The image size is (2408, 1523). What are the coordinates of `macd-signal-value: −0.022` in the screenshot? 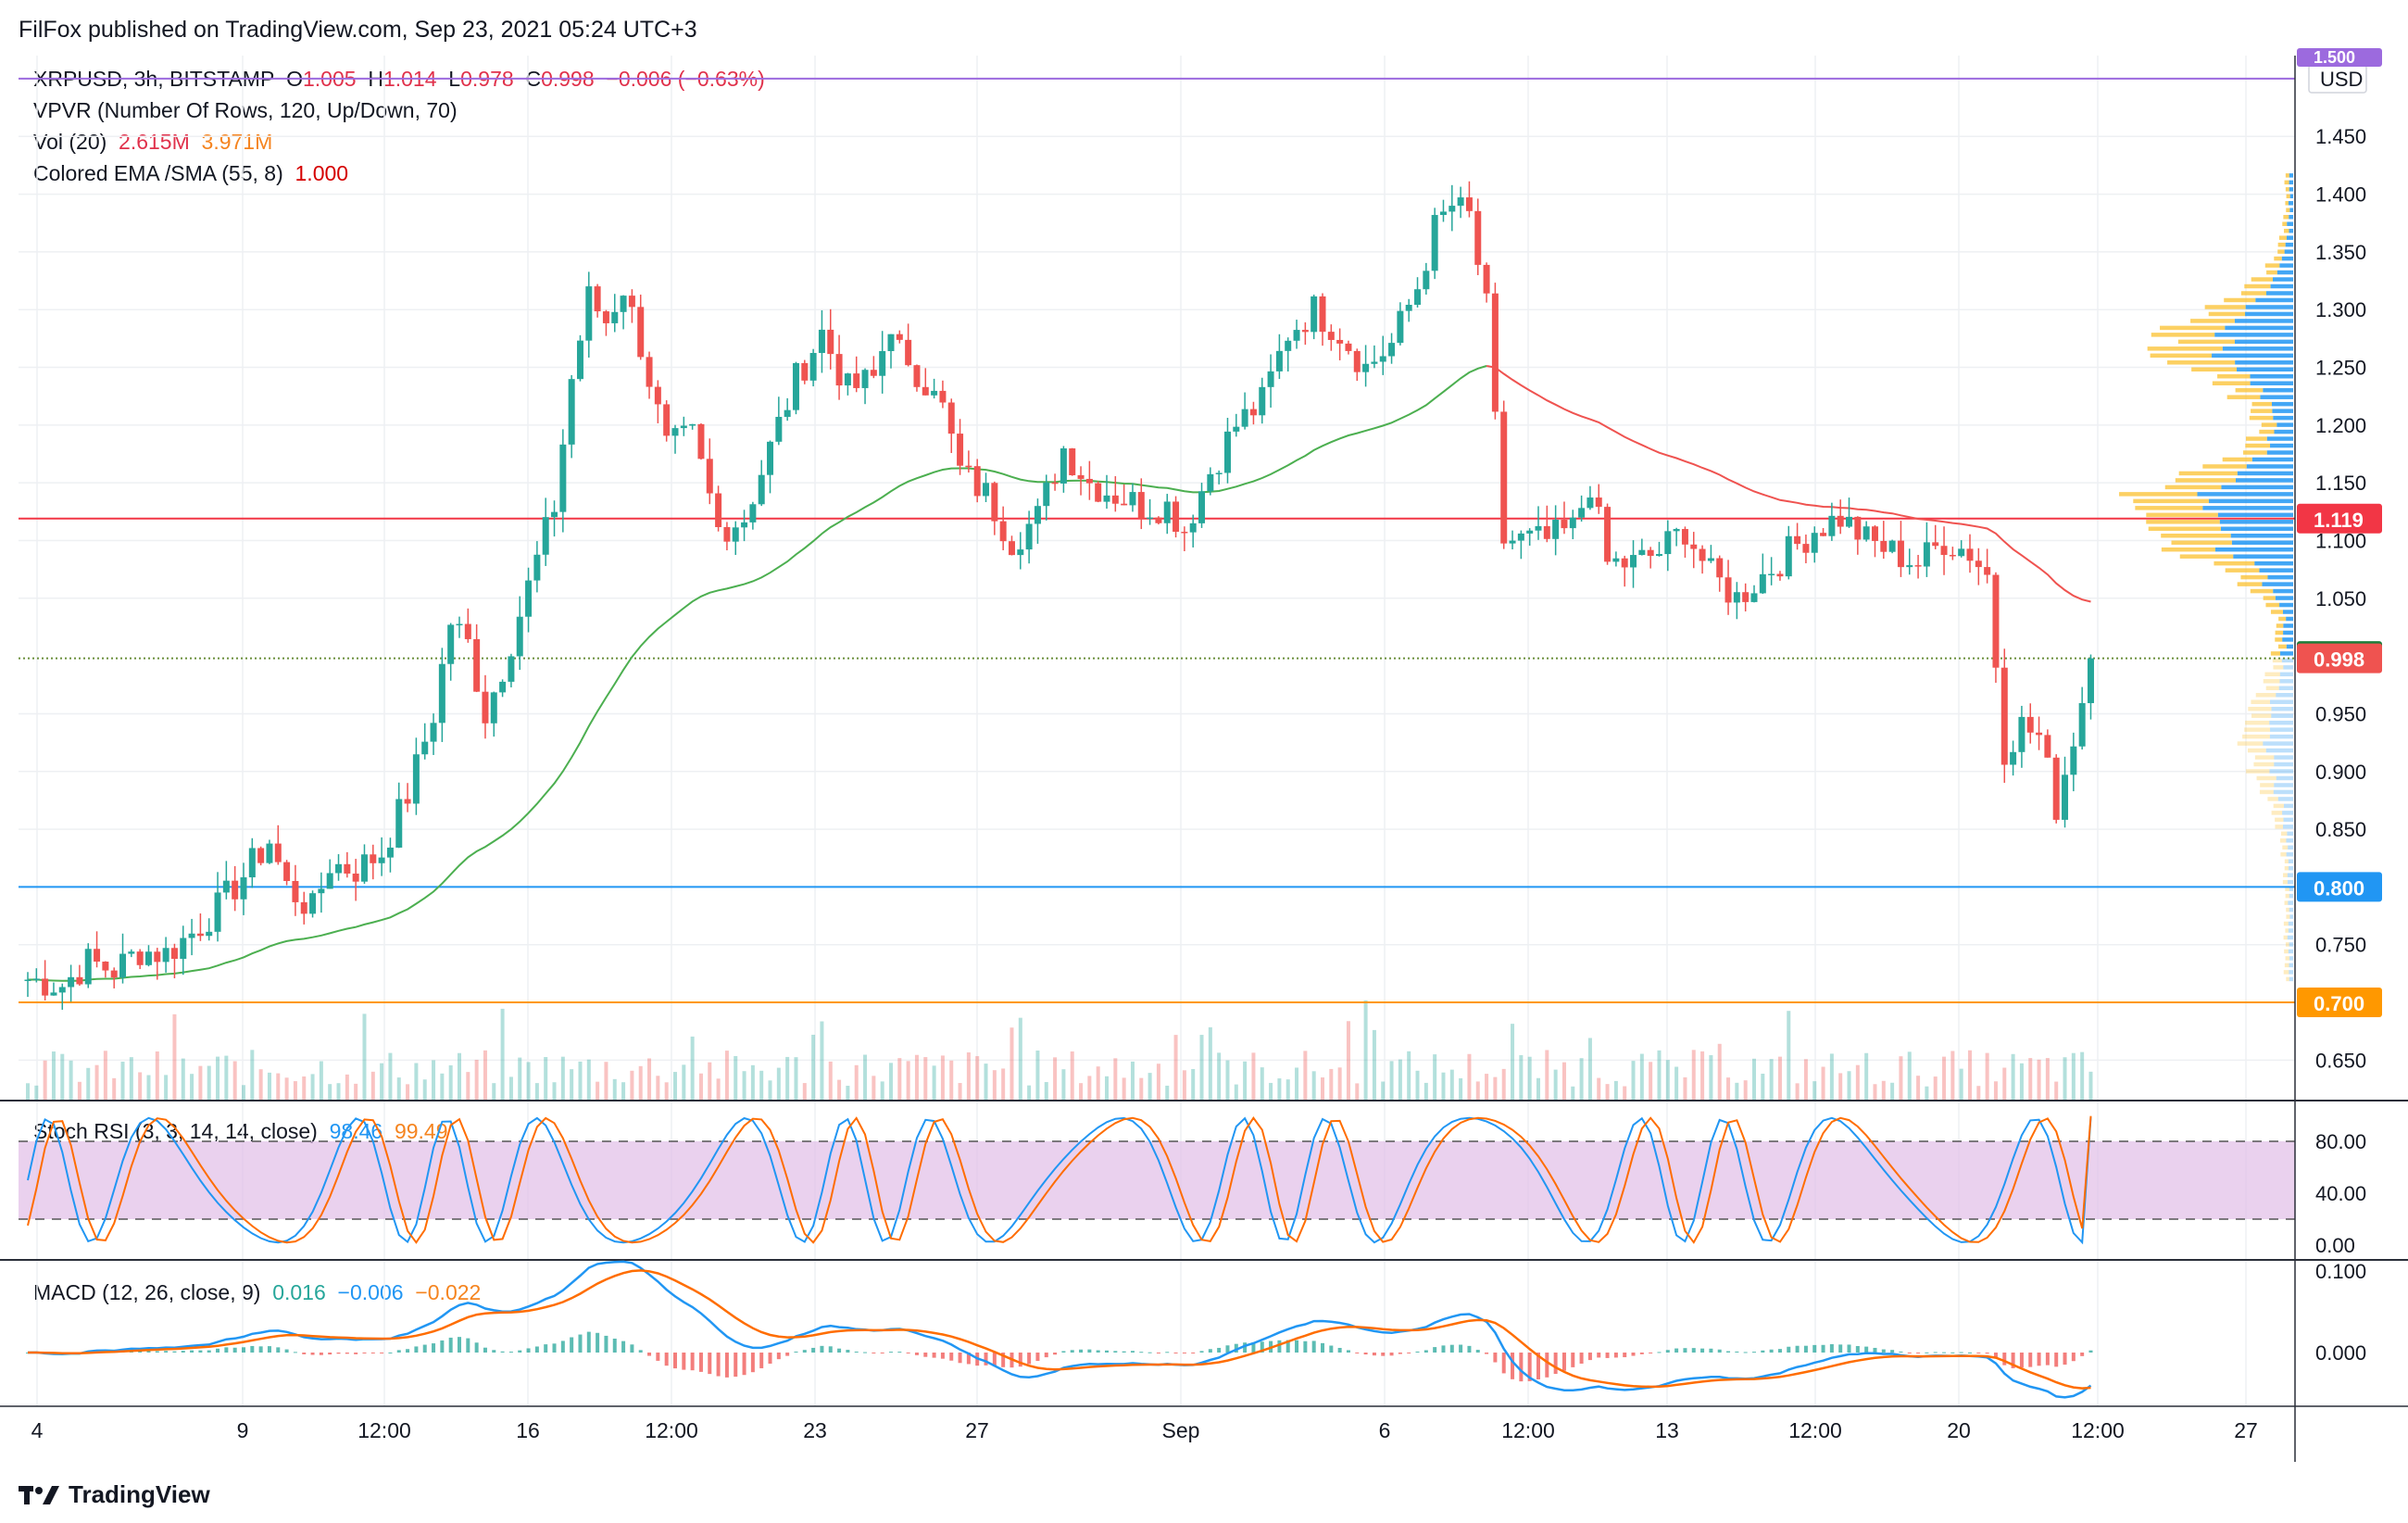 It's located at (448, 1292).